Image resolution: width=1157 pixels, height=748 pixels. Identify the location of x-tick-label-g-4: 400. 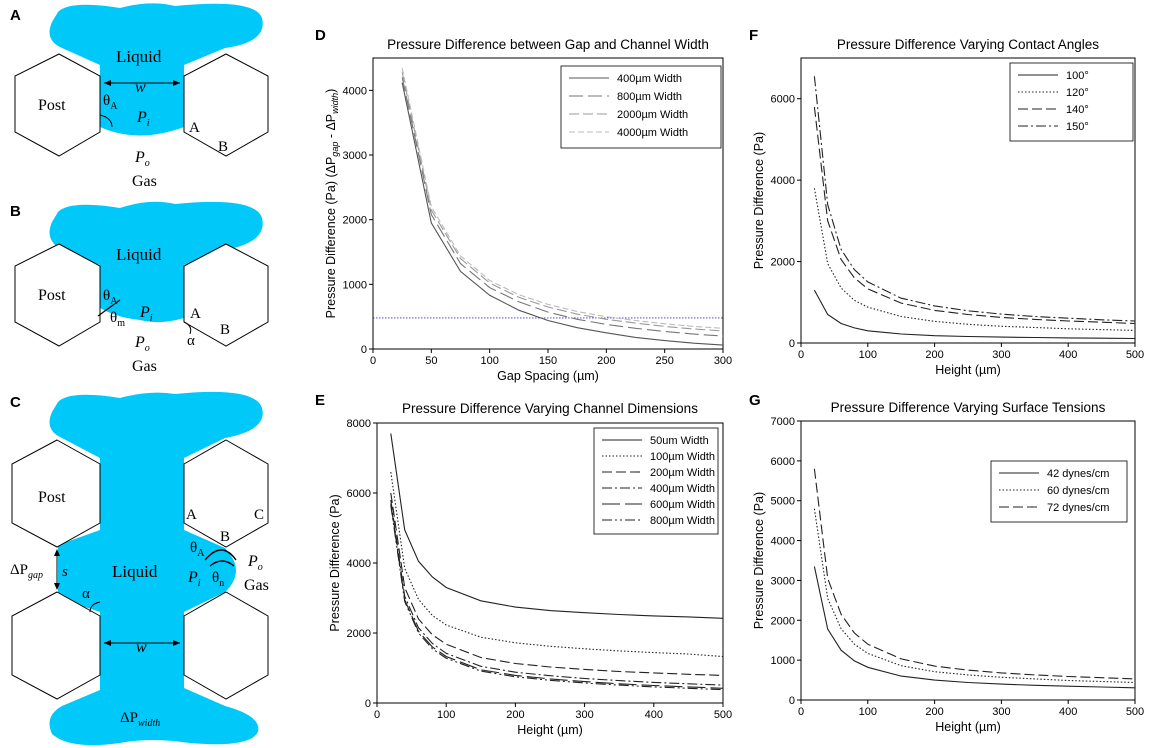
(1068, 712).